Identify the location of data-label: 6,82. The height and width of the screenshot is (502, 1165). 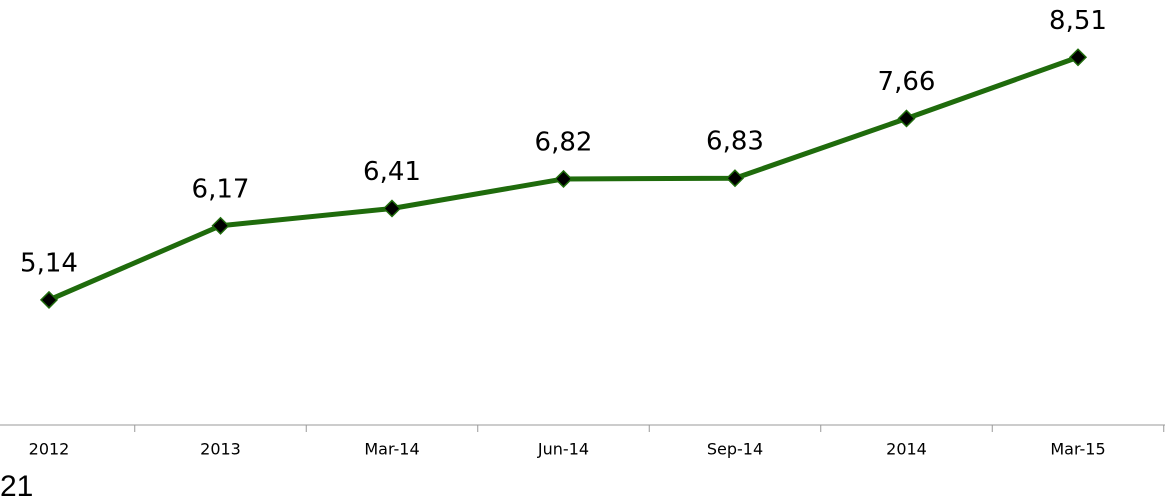
(564, 142).